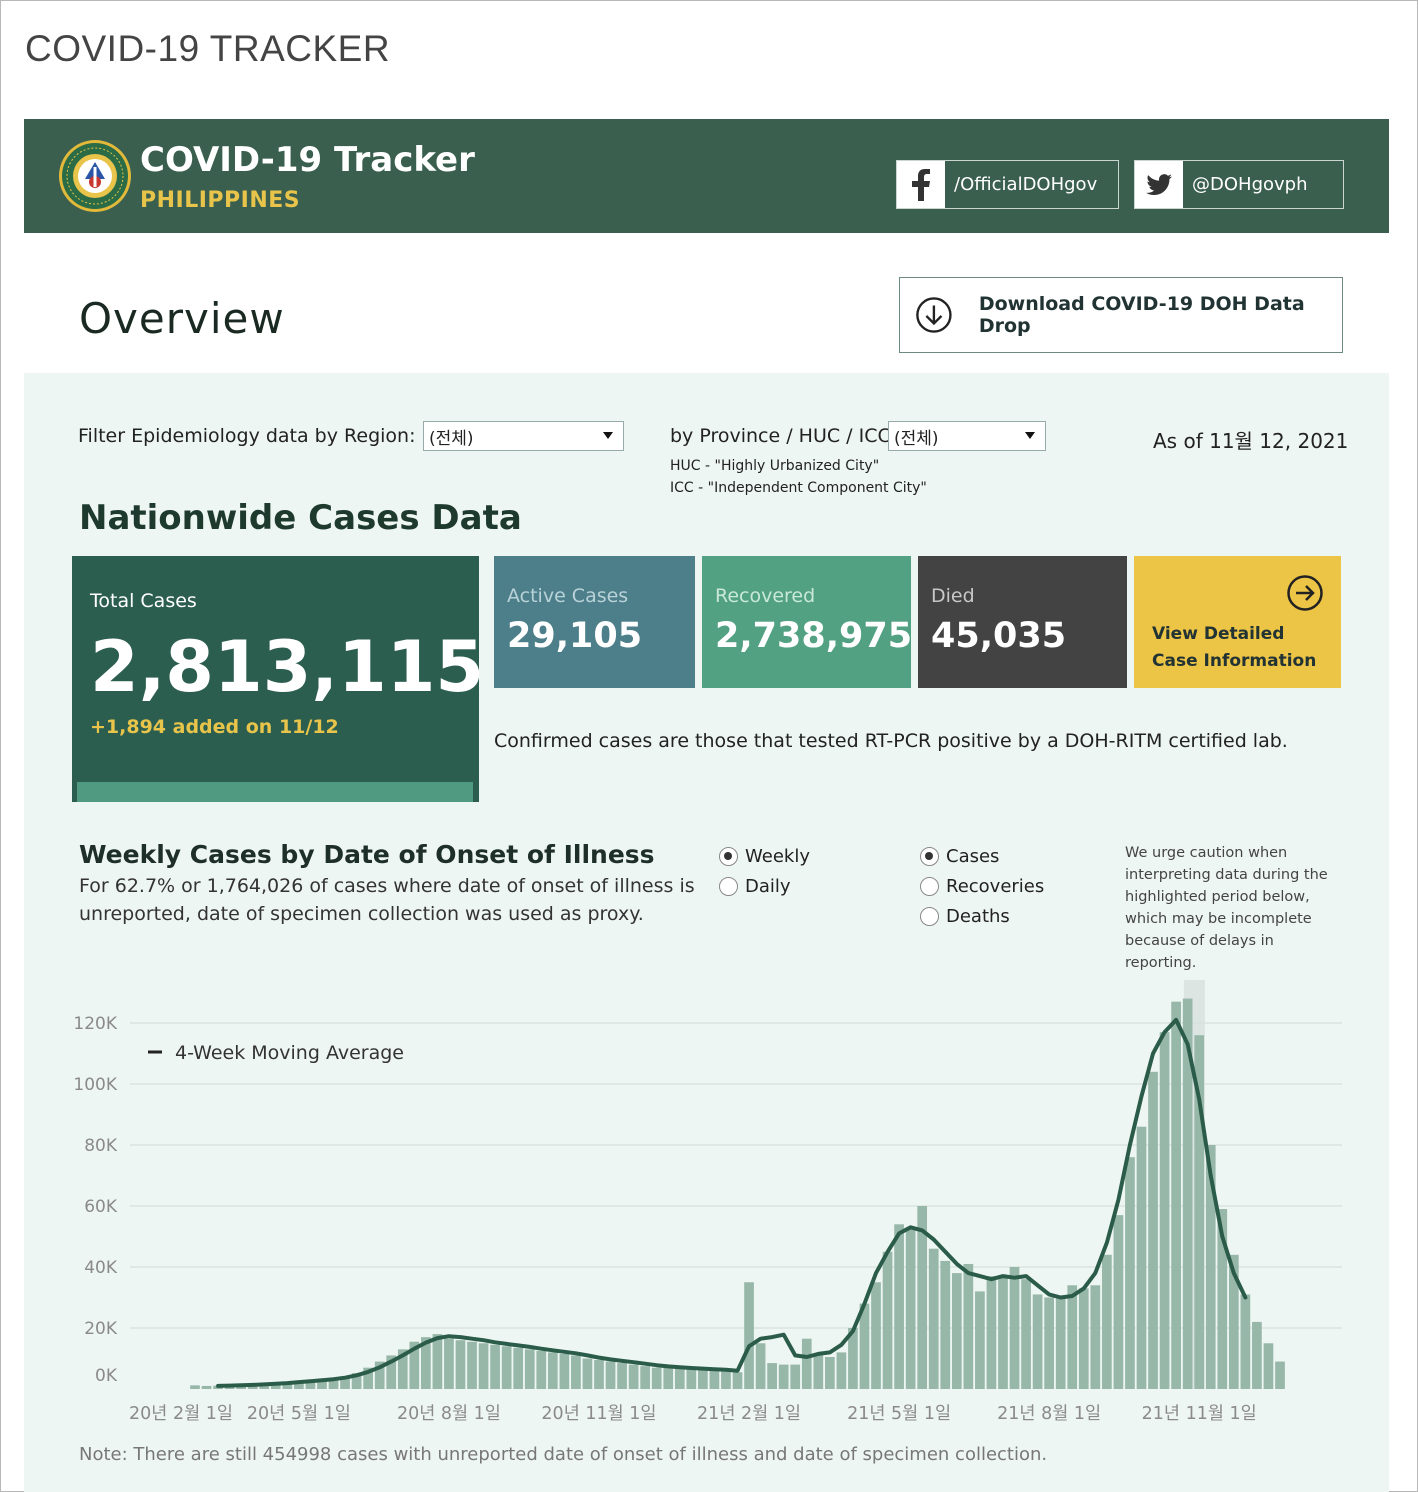  Describe the element at coordinates (182, 318) in the screenshot. I see `overview-title: Overview` at that location.